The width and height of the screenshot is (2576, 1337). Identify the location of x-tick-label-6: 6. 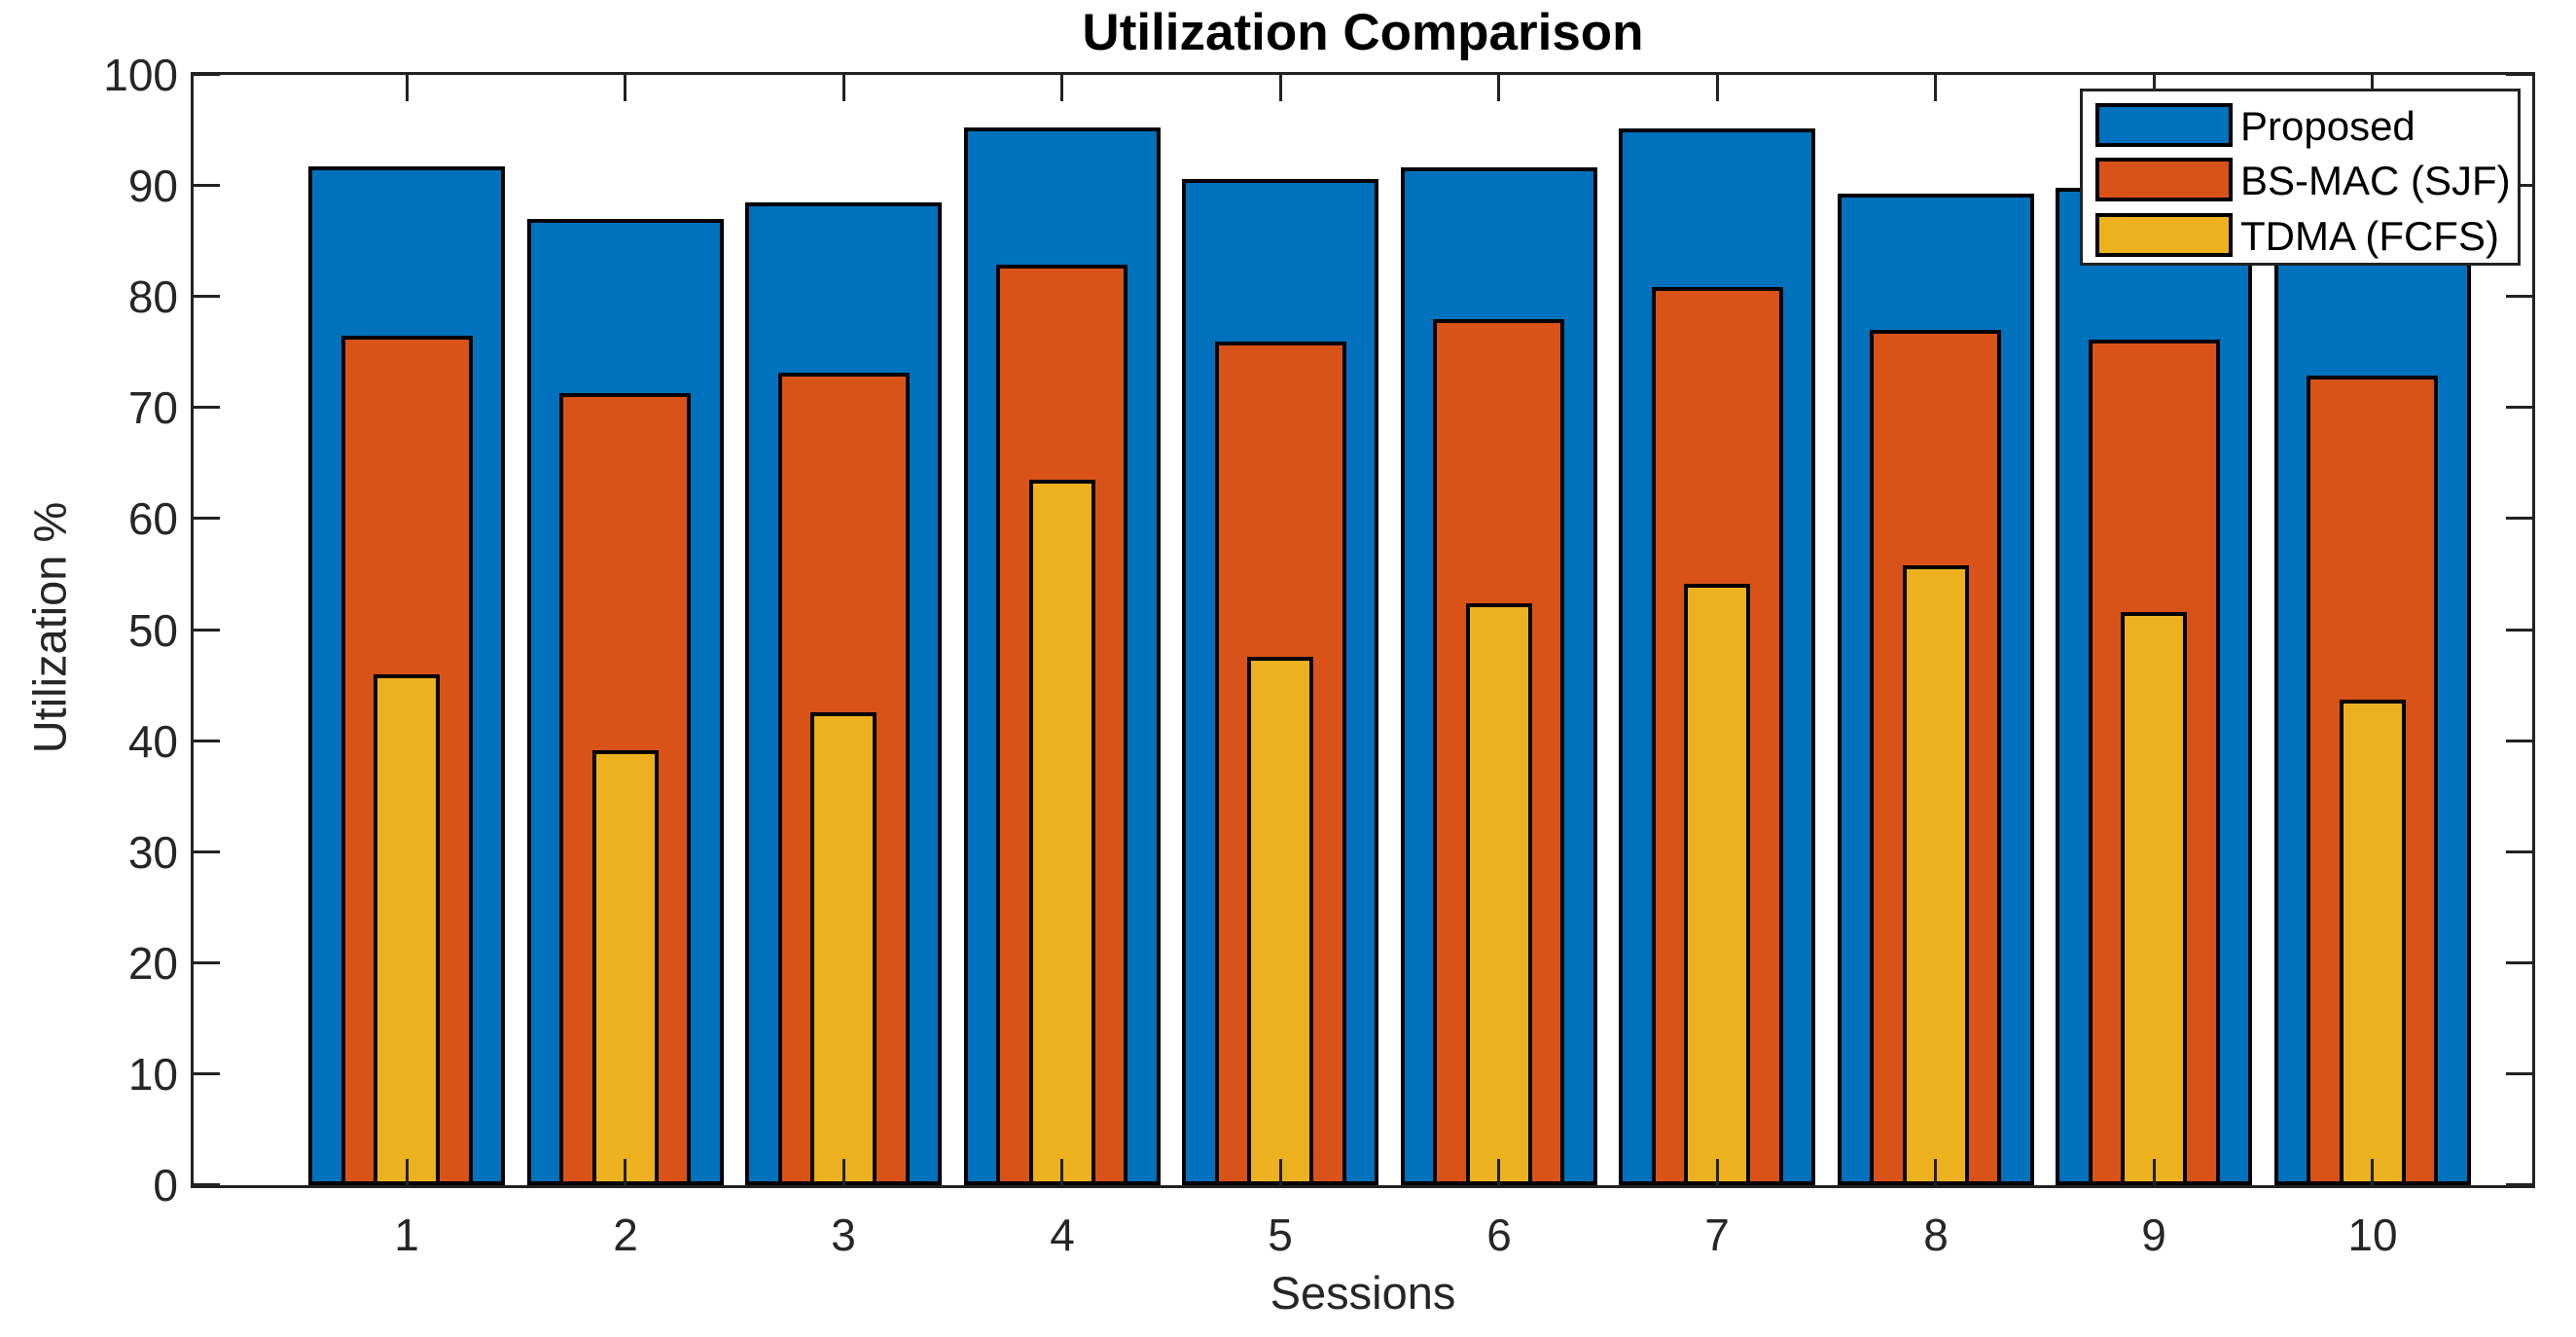
(1499, 1235).